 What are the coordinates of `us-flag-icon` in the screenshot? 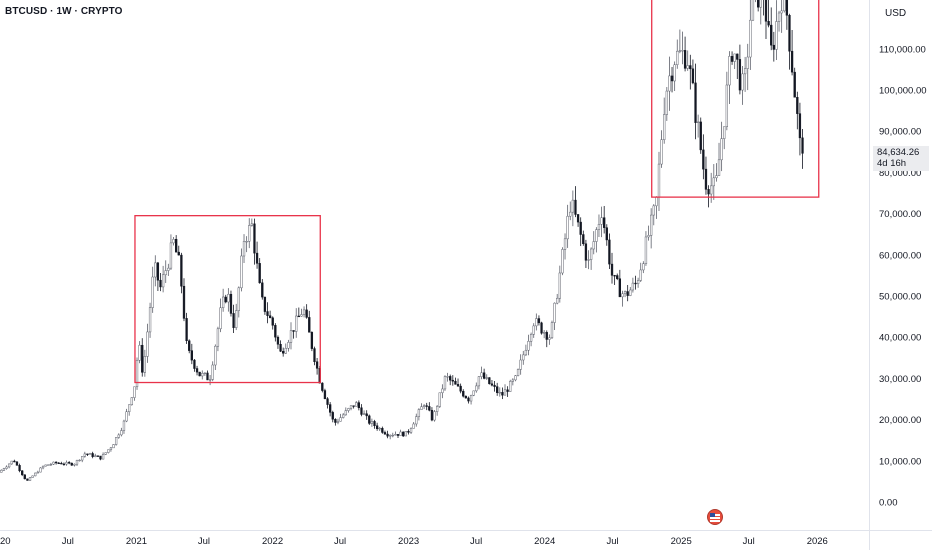 It's located at (715, 517).